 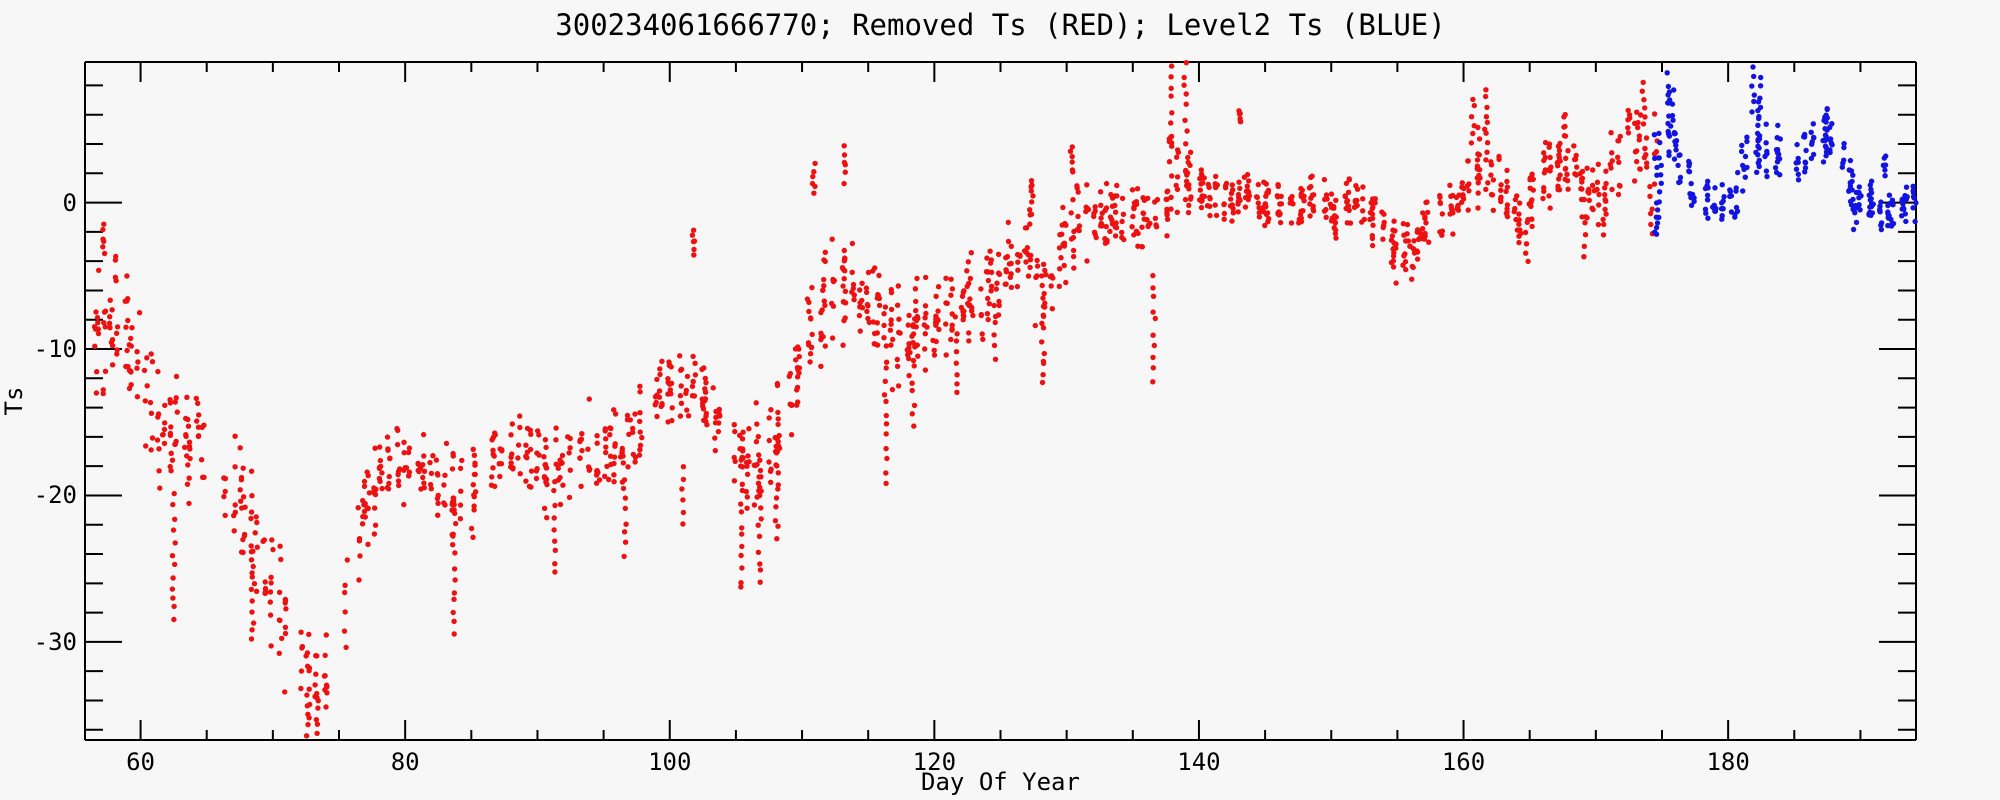 I want to click on blue-series-points, so click(x=1785, y=150).